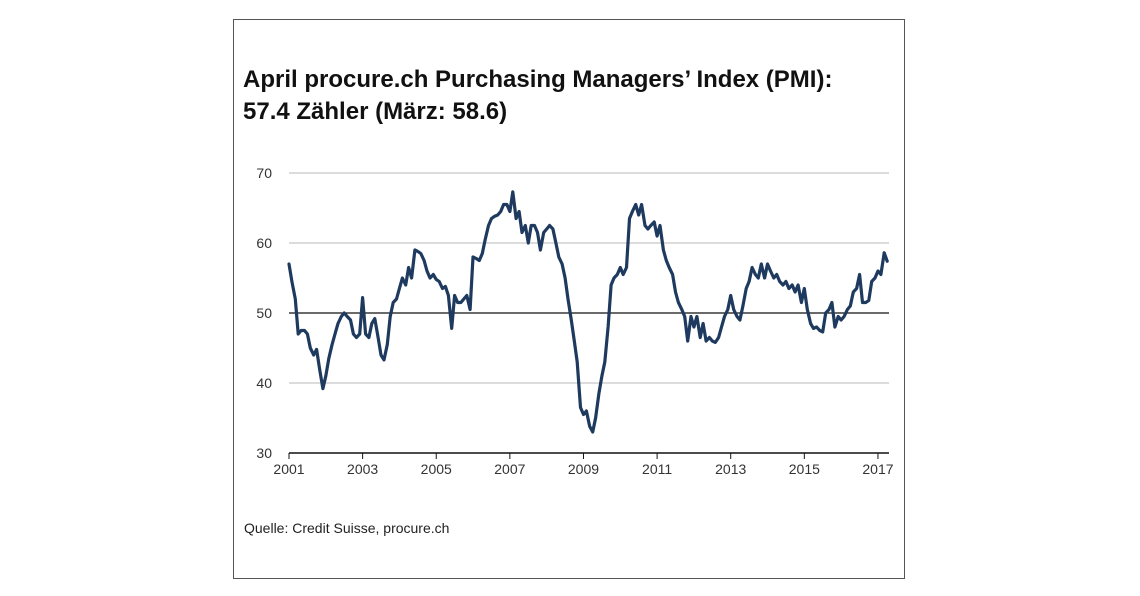 Image resolution: width=1140 pixels, height=596 pixels. I want to click on y-tick-label: 30, so click(264, 453).